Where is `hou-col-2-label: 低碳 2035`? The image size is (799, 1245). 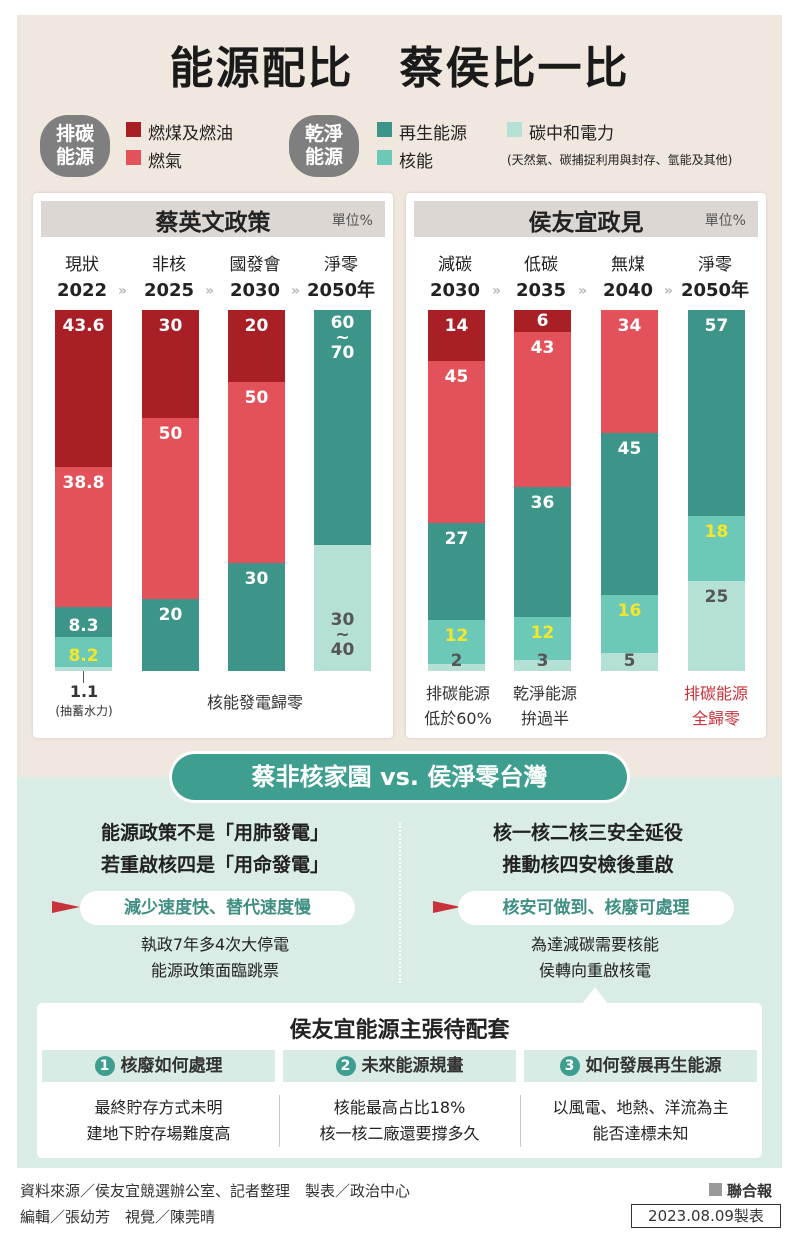
hou-col-2-label: 低碳 2035 is located at coordinates (541, 278).